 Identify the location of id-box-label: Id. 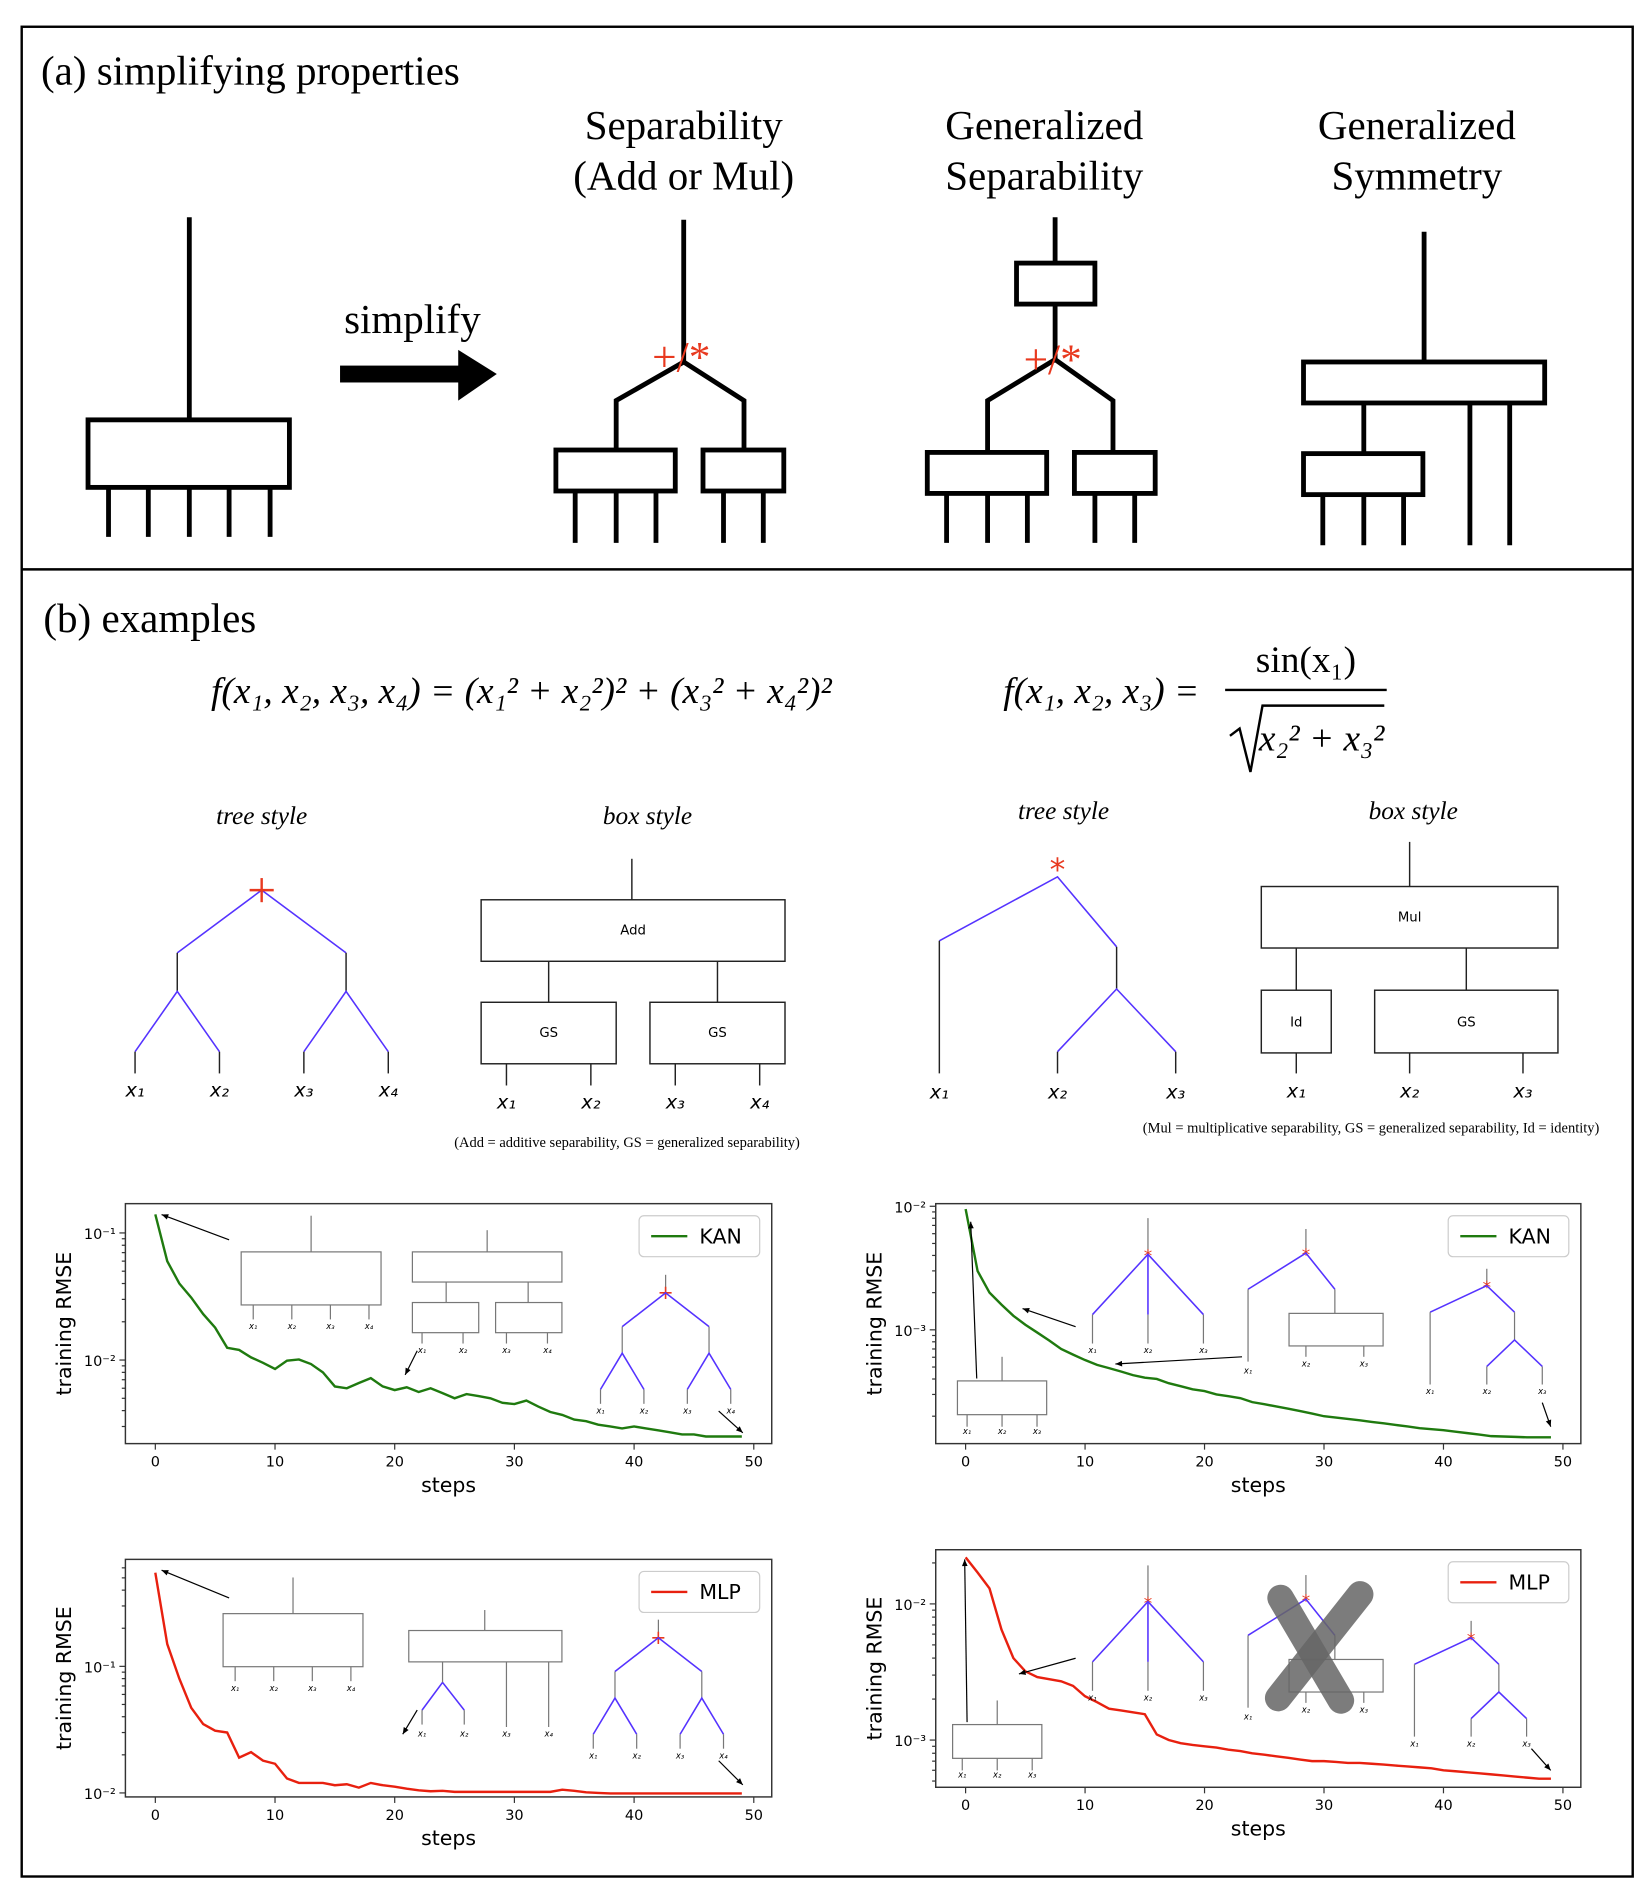
(1296, 1022).